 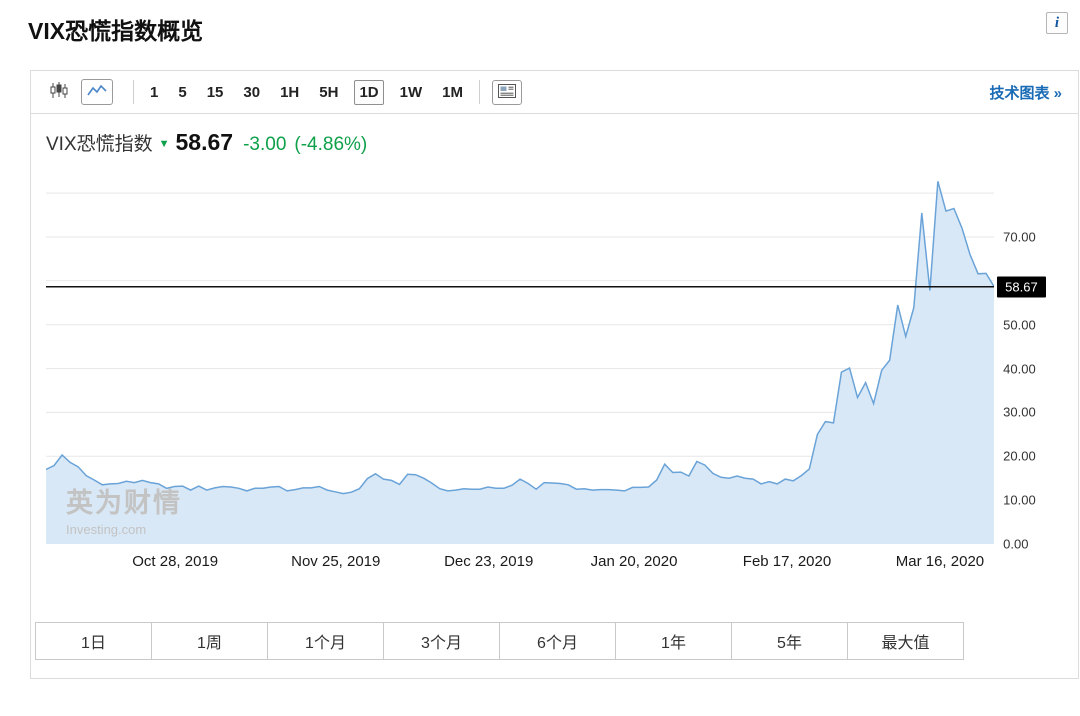 I want to click on interval-5h-button: 5H, so click(x=328, y=92).